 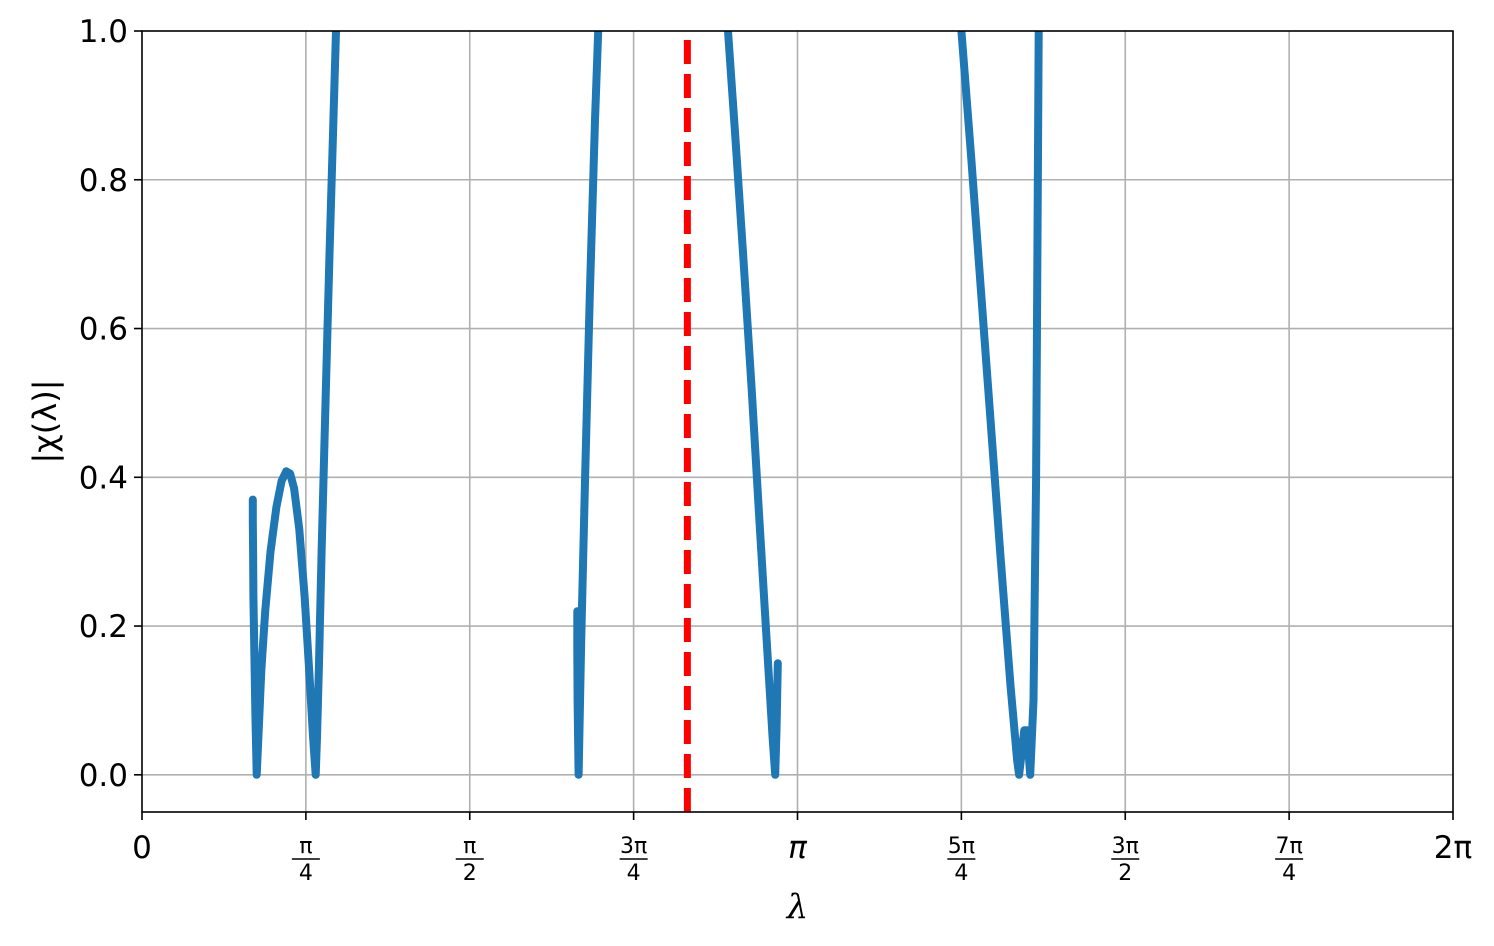 What do you see at coordinates (961, 860) in the screenshot?
I see `x-tick-label: 5π4` at bounding box center [961, 860].